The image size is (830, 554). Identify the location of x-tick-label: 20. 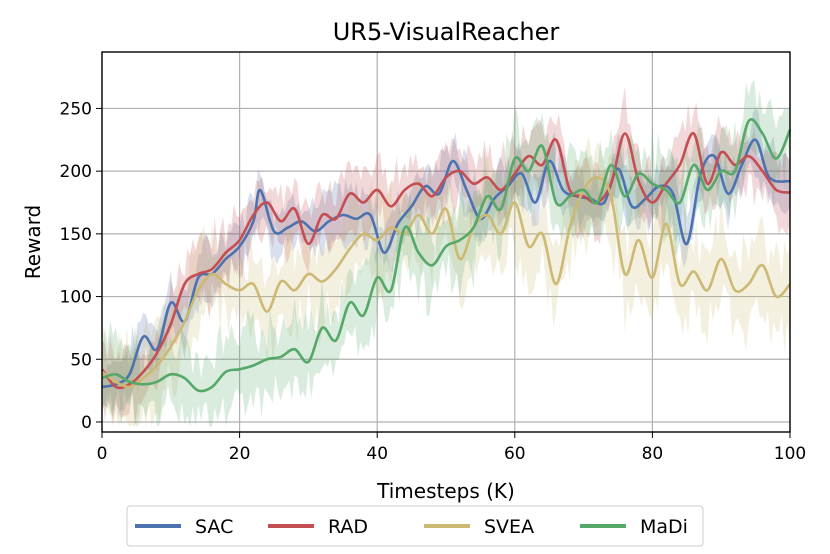
(240, 454).